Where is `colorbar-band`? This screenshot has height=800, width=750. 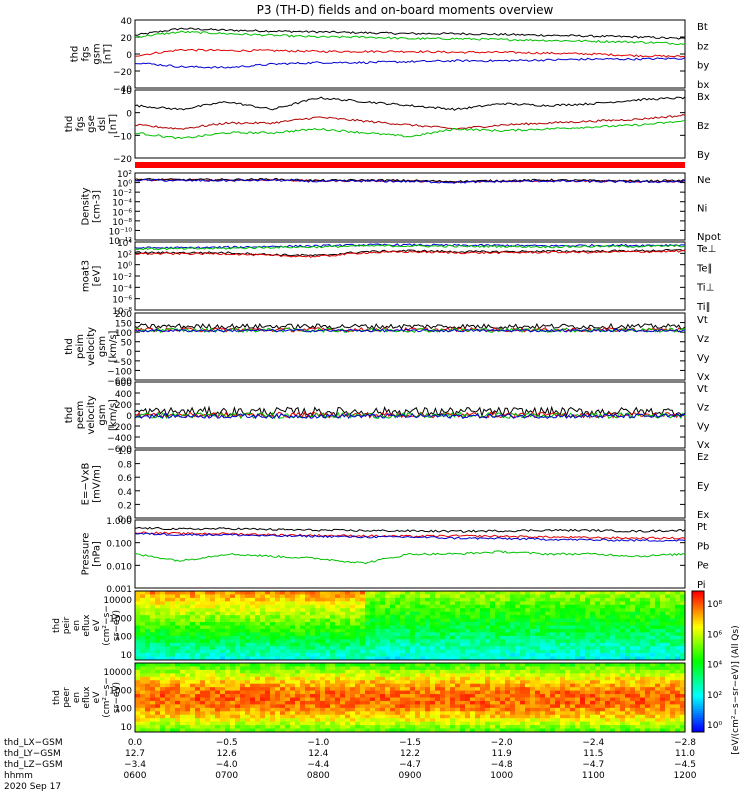
colorbar-band is located at coordinates (698, 717).